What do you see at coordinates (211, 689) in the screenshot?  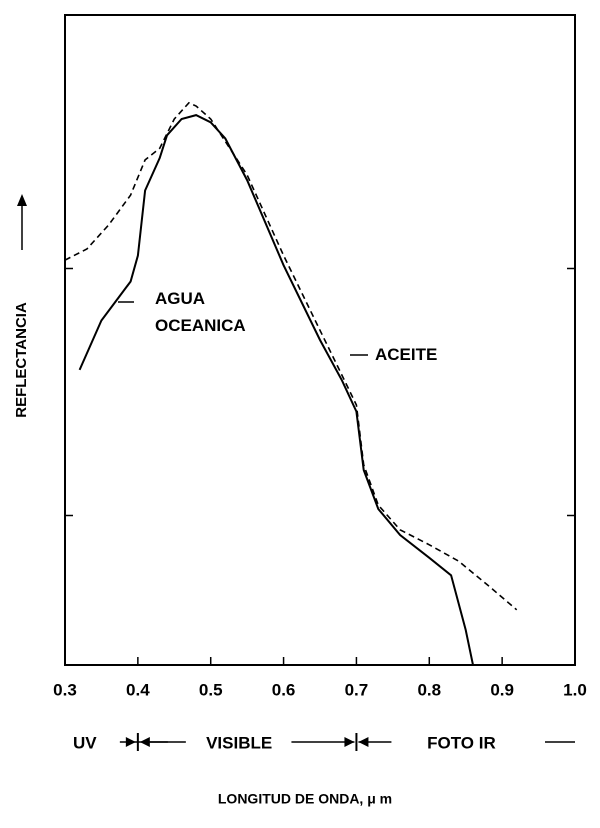 I see `x-tick-label: 0.5` at bounding box center [211, 689].